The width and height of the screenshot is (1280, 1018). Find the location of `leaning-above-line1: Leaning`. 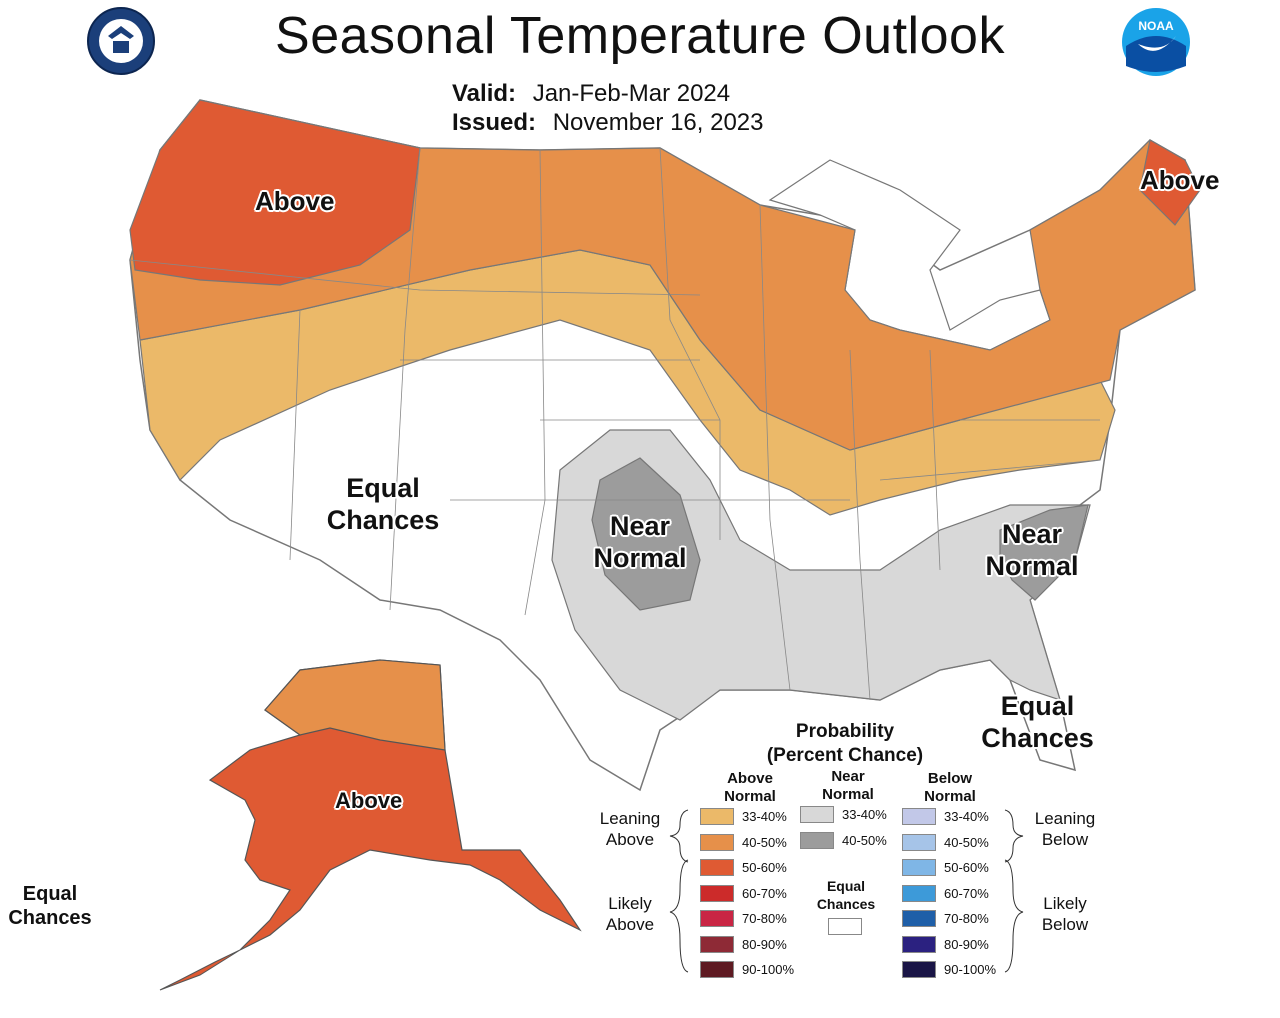

leaning-above-line1: Leaning is located at coordinates (630, 818).